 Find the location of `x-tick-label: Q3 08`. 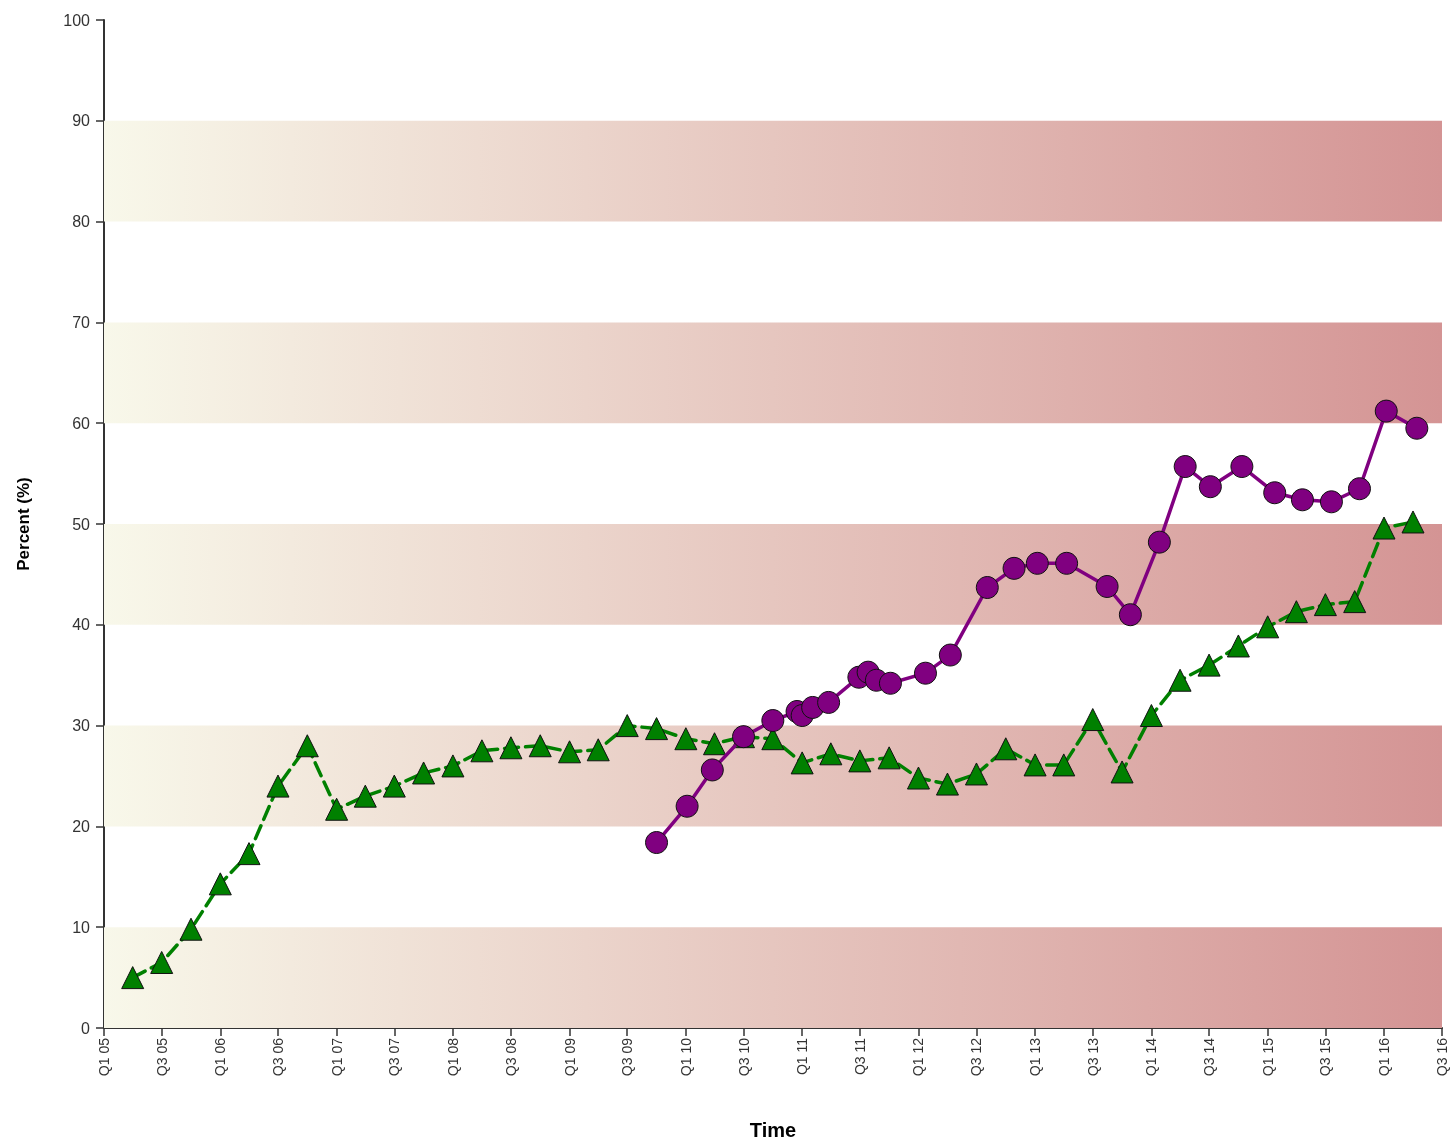

x-tick-label: Q3 08 is located at coordinates (510, 1057).